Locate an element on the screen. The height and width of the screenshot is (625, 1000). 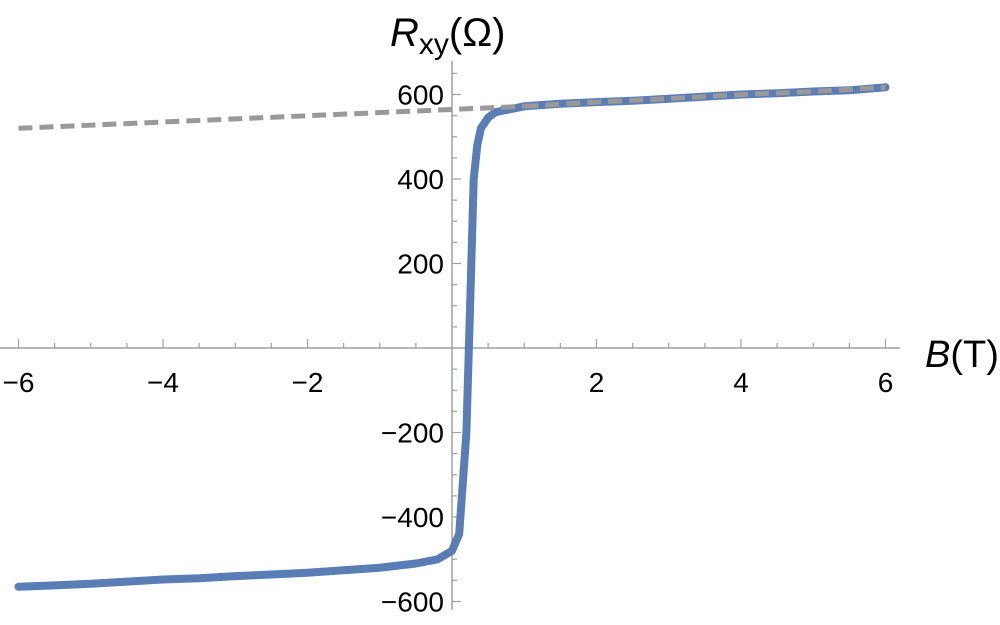
y-tick-label: 200 is located at coordinates (420, 264).